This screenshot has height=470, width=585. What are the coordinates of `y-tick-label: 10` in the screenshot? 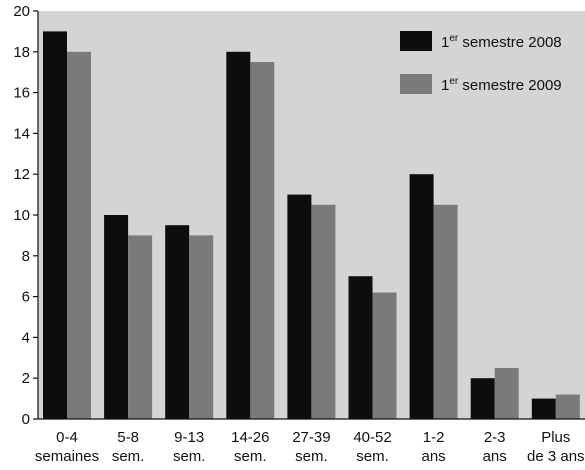 It's located at (21, 215).